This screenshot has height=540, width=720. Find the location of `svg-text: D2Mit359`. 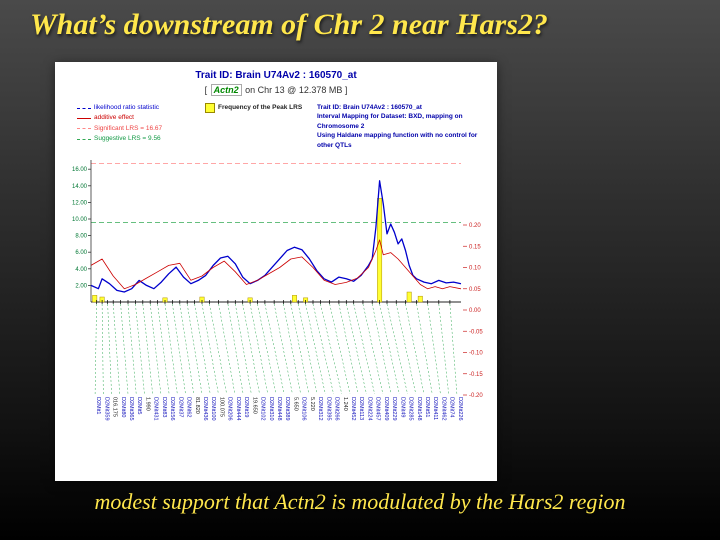

svg-text: D2Mit359 is located at coordinates (106, 409).